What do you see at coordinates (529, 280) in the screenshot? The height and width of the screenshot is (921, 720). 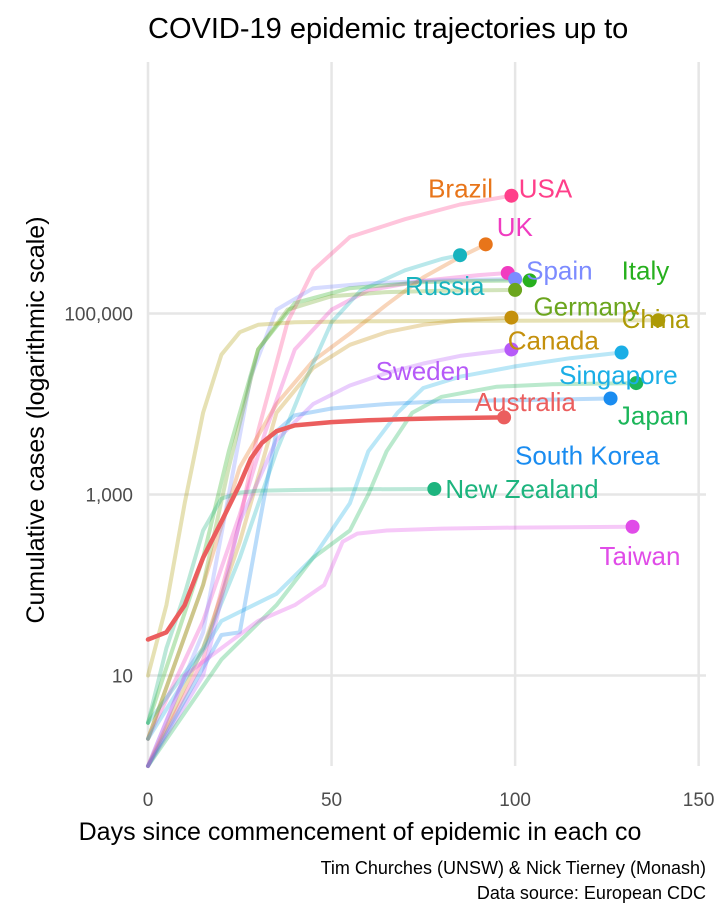 I see `end-point-italy` at bounding box center [529, 280].